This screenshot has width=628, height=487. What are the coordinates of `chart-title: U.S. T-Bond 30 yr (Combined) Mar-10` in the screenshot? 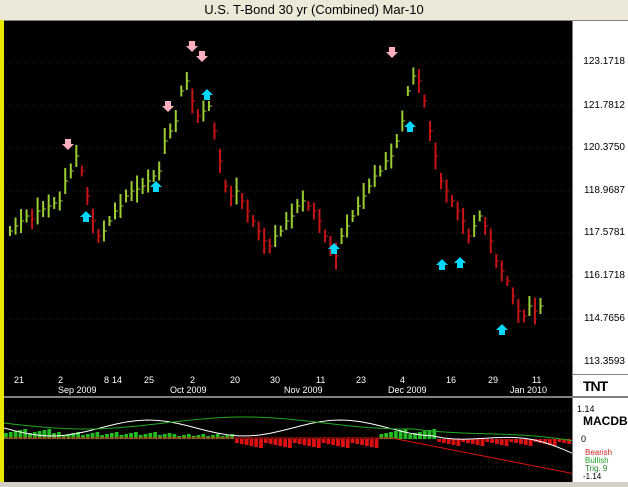 It's located at (314, 9).